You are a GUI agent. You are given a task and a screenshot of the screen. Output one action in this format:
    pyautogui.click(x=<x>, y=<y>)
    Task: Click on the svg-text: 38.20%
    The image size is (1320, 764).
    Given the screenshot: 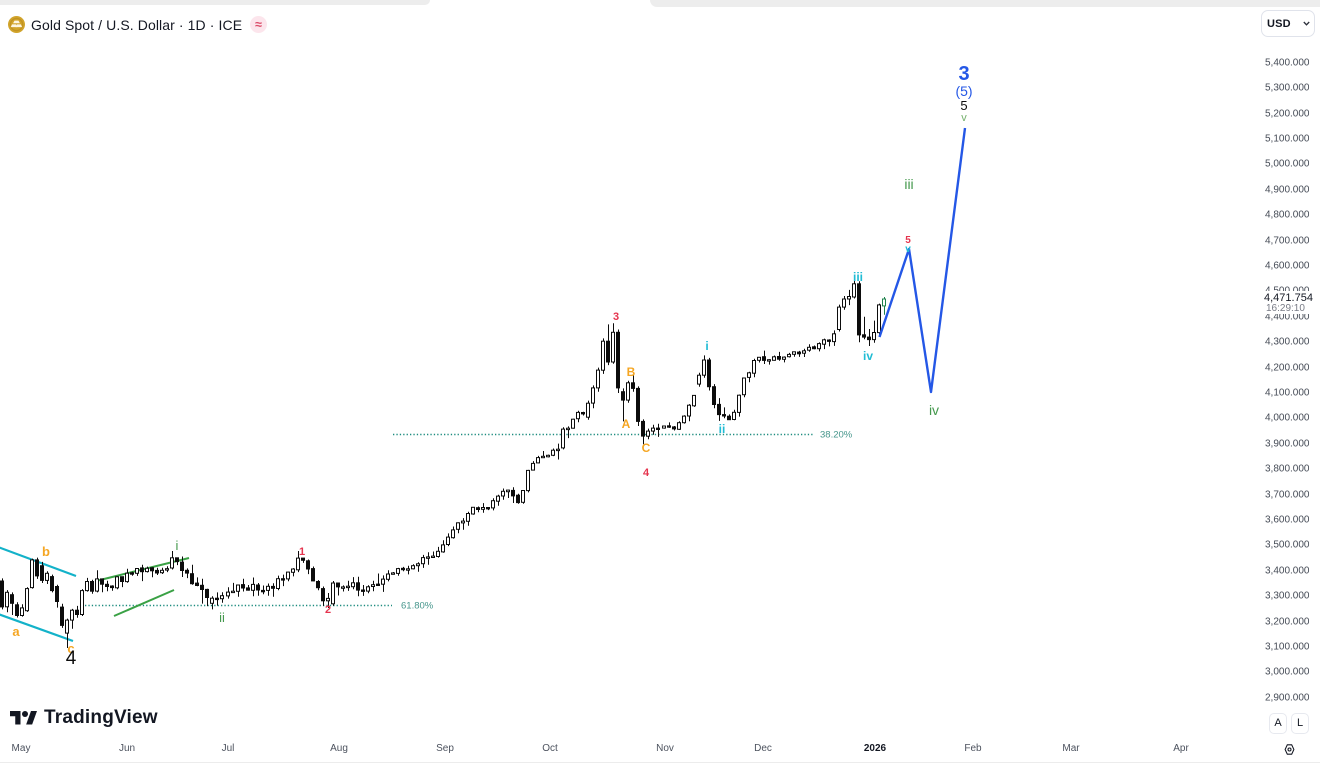 What is the action you would take?
    pyautogui.click(x=836, y=435)
    